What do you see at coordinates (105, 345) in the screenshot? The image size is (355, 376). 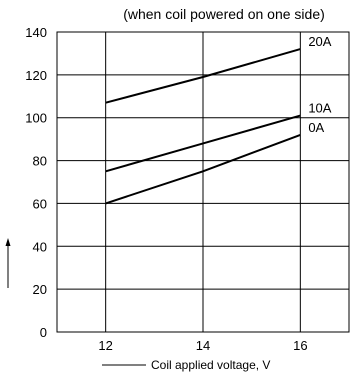 I see `x-tick-label: 12` at bounding box center [105, 345].